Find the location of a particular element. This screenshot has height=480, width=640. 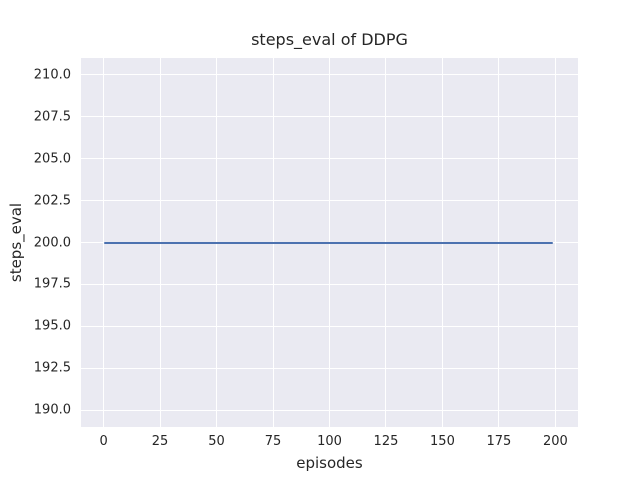

x-tick-label: 200 is located at coordinates (555, 441).